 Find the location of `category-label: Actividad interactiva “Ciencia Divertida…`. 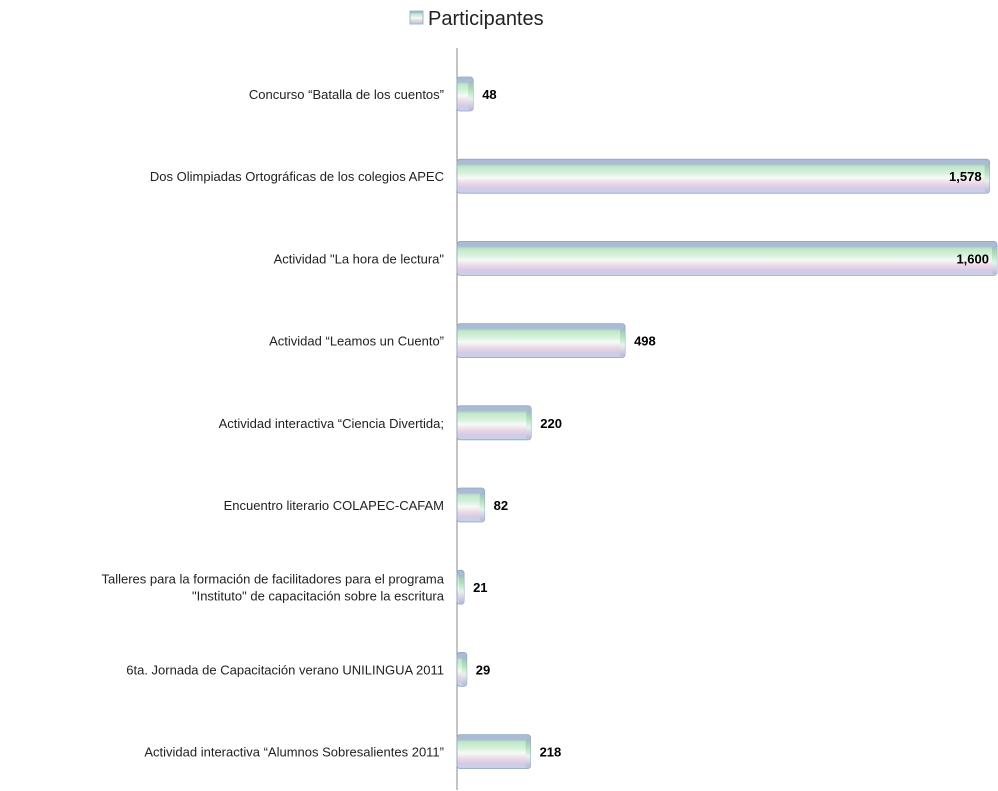

category-label: Actividad interactiva “Ciencia Divertida… is located at coordinates (331, 423).